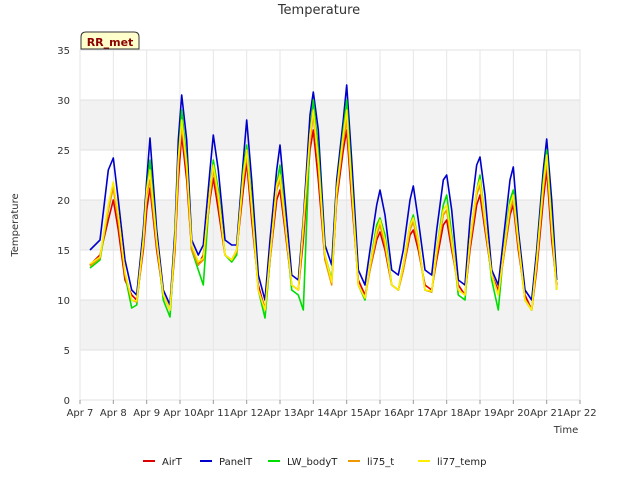 Image resolution: width=640 pixels, height=480 pixels. I want to click on y-tick-label: 5, so click(67, 351).